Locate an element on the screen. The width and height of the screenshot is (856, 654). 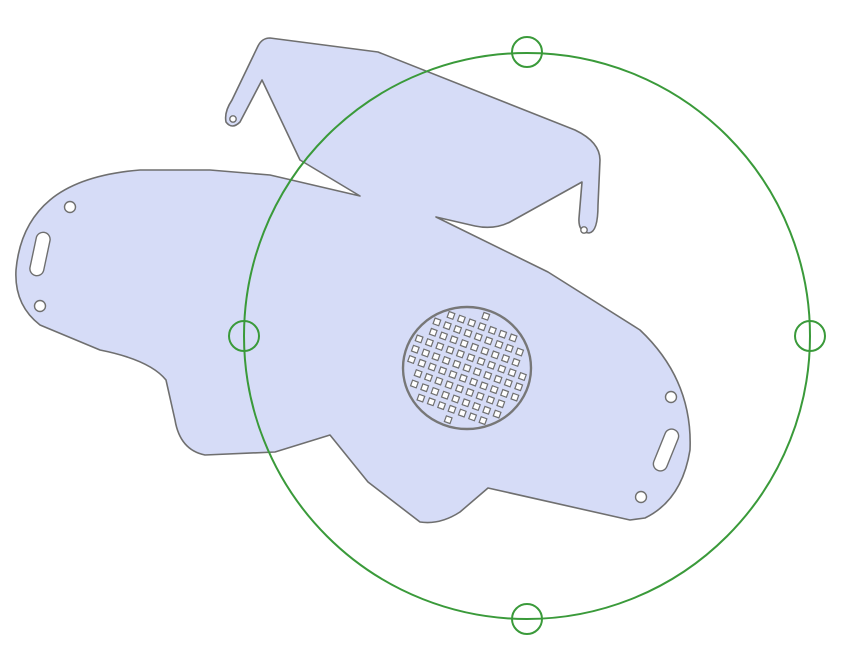
strap-slot-left is located at coordinates (40, 254).